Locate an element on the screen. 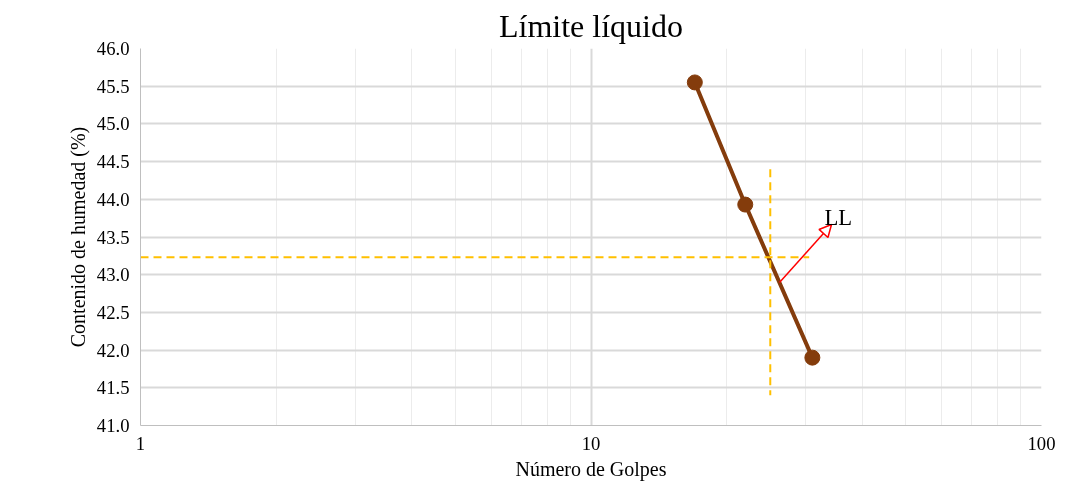 This screenshot has width=1071, height=482. y-tick-label: 43.5 is located at coordinates (113, 237).